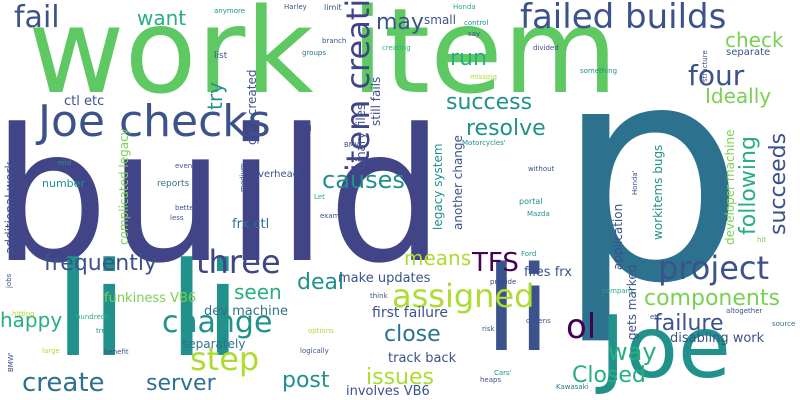  I want to click on word-closed: Closed, so click(609, 375).